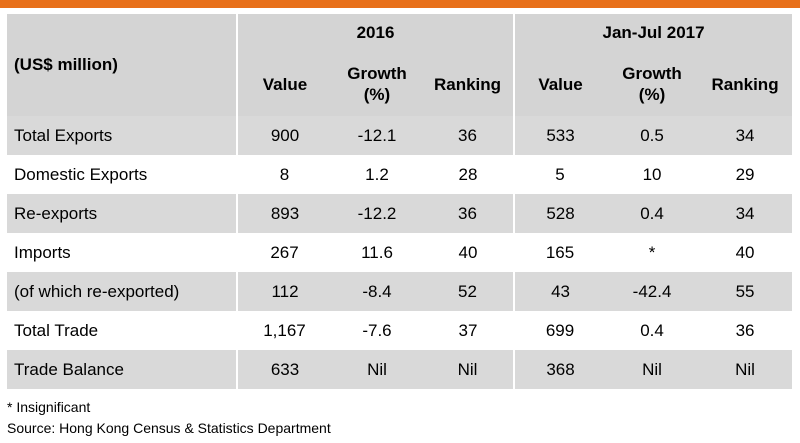 The image size is (800, 443). I want to click on table-cell: -7.6, so click(377, 330).